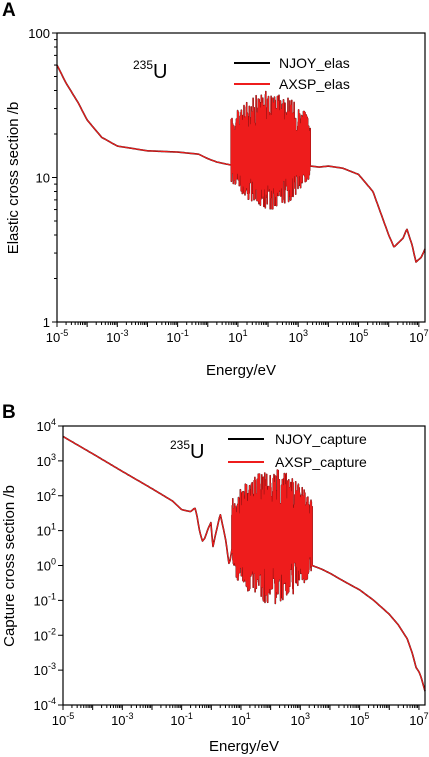 The width and height of the screenshot is (429, 757). I want to click on plot-a-y-tick-label: 1, so click(46, 322).